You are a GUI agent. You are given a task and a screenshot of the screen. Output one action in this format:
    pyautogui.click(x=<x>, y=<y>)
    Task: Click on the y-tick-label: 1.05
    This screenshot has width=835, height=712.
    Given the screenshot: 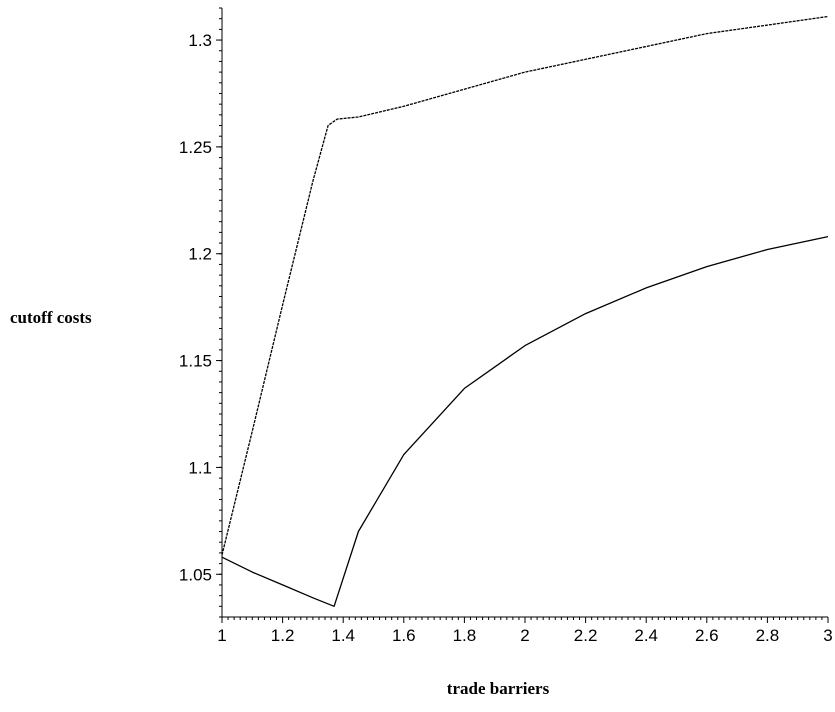 What is the action you would take?
    pyautogui.click(x=195, y=574)
    